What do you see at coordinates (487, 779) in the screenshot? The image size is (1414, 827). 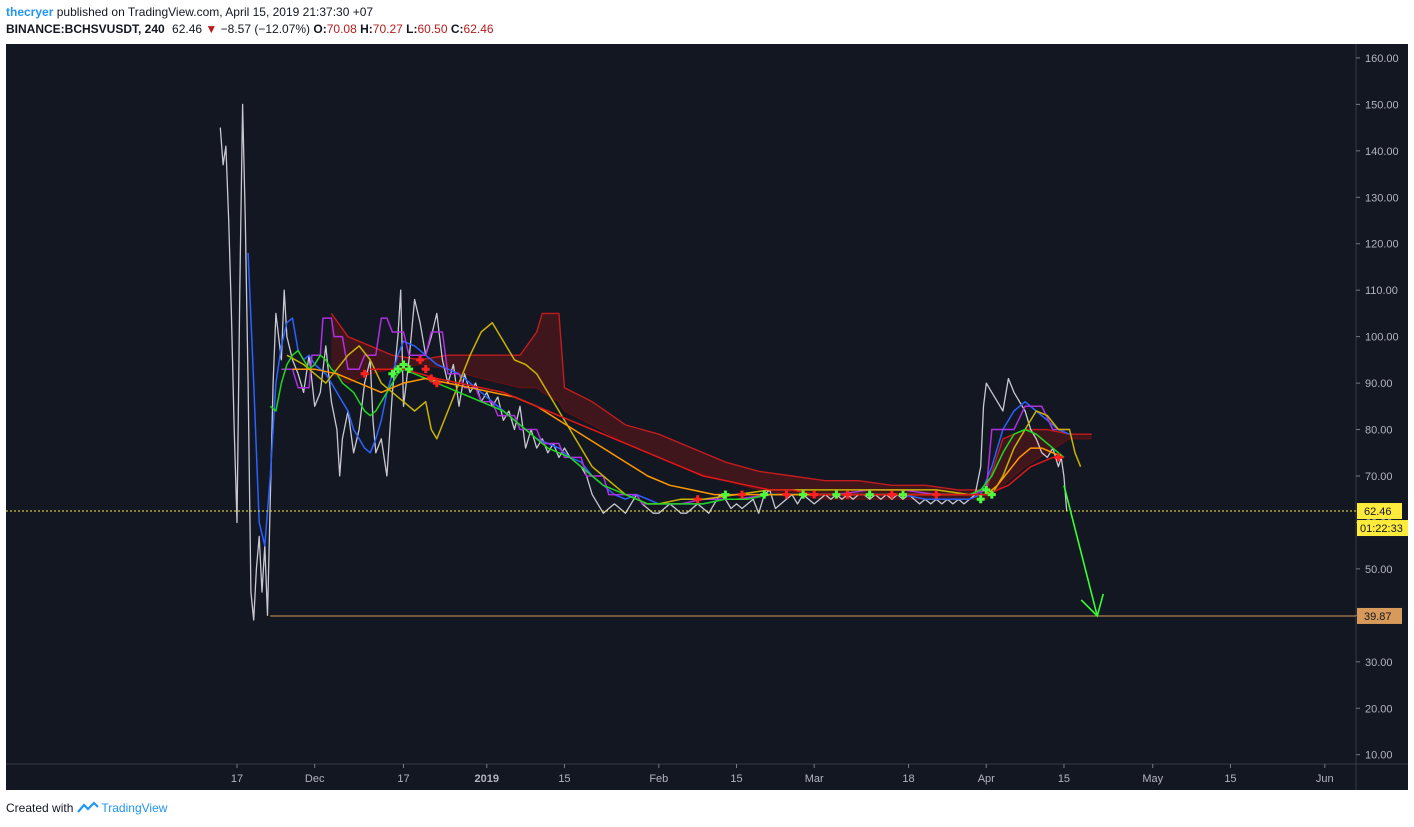 I see `x-tick-label: 2019` at bounding box center [487, 779].